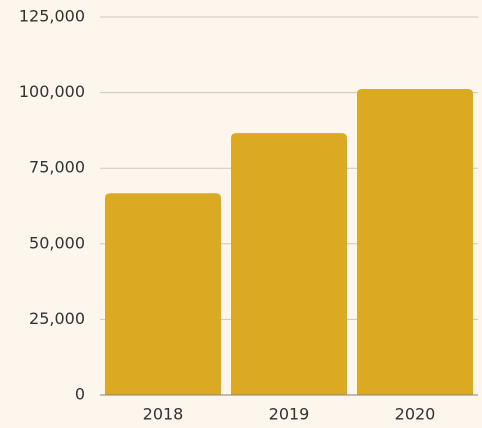  What do you see at coordinates (57, 167) in the screenshot?
I see `y-tick-label: 75,000` at bounding box center [57, 167].